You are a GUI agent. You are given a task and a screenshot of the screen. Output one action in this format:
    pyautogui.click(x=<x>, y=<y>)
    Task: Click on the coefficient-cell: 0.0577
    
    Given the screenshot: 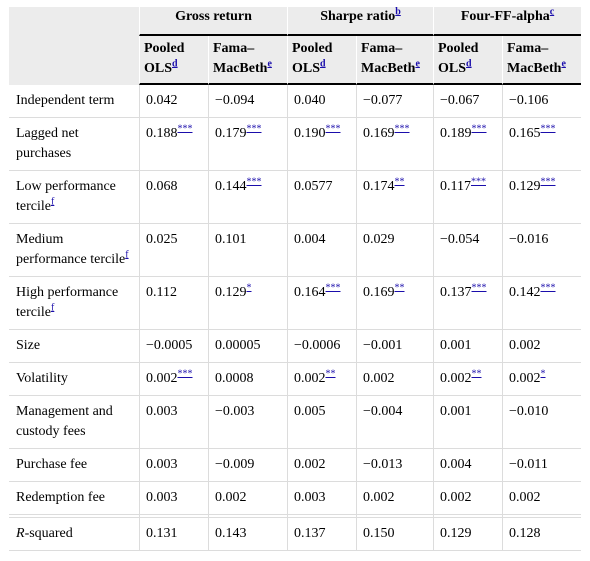 What is the action you would take?
    pyautogui.click(x=321, y=197)
    